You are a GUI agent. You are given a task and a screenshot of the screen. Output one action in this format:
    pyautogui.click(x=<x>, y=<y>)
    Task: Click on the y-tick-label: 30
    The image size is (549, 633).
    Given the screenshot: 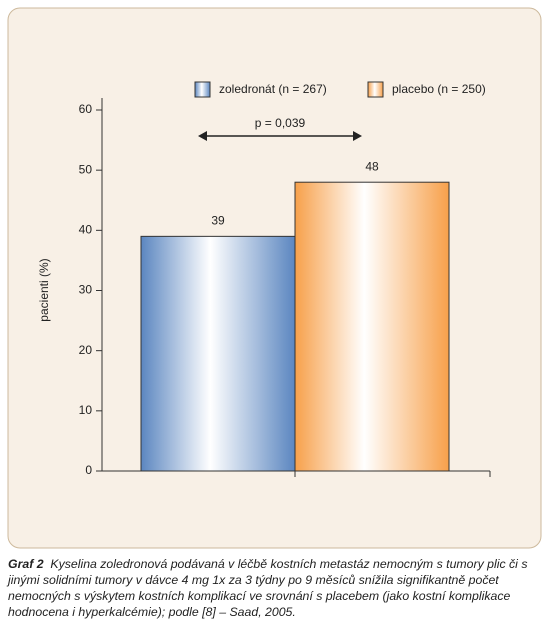 What is the action you would take?
    pyautogui.click(x=86, y=290)
    